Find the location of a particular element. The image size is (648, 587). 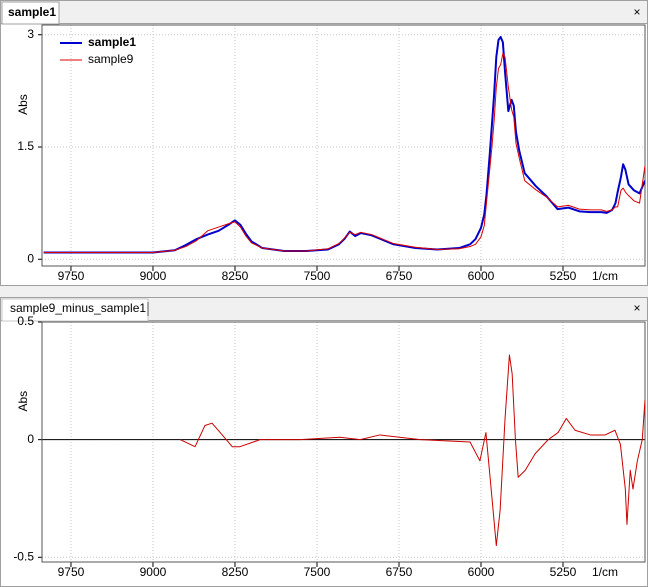

tab is located at coordinates (30, 13).